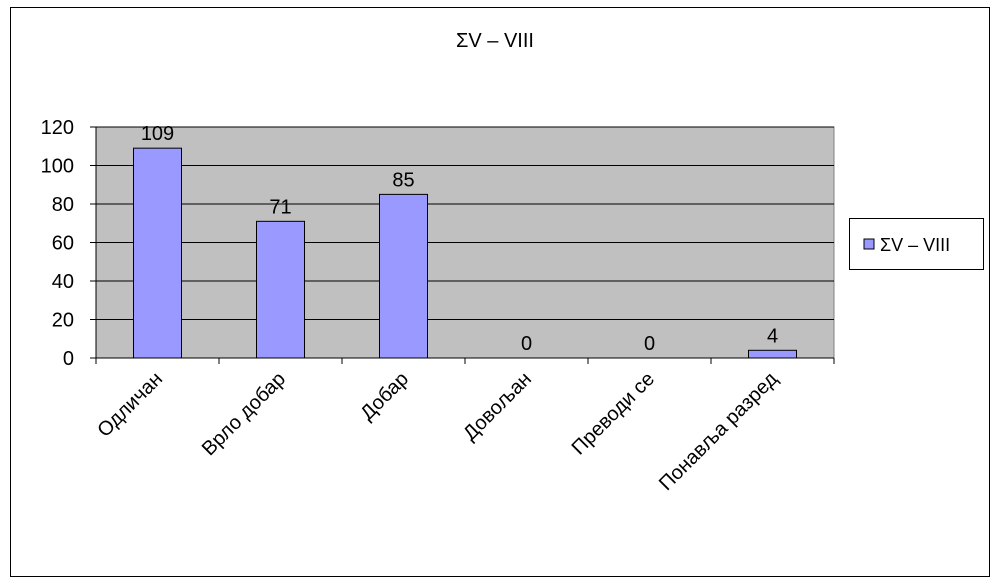 The image size is (1001, 583). Describe the element at coordinates (157, 134) in the screenshot. I see `data-label: 109` at that location.